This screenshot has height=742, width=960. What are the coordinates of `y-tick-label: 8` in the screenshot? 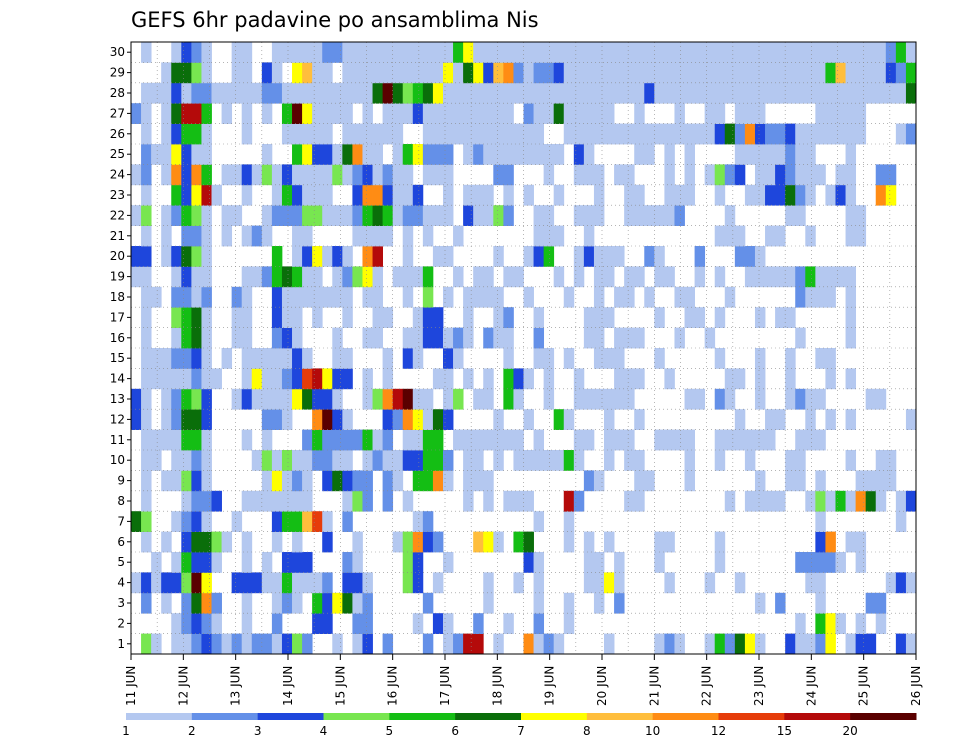 It's located at (121, 501).